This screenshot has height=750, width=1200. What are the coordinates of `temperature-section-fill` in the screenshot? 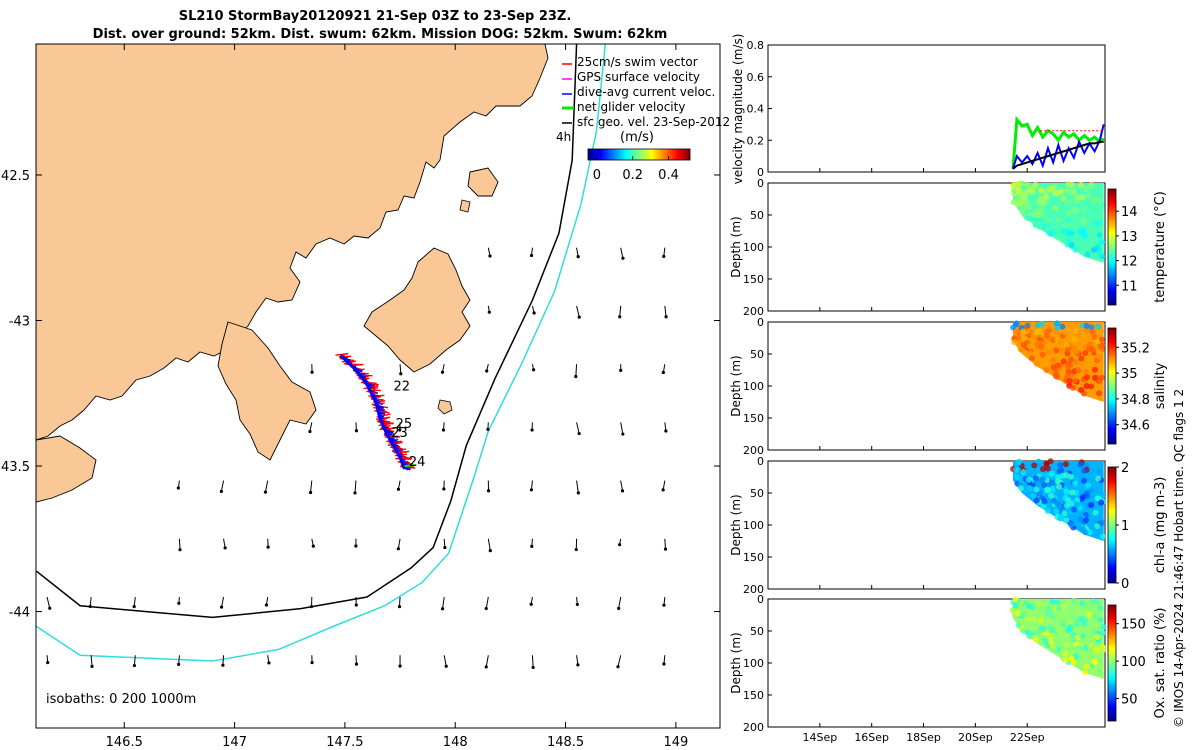 It's located at (1058, 223).